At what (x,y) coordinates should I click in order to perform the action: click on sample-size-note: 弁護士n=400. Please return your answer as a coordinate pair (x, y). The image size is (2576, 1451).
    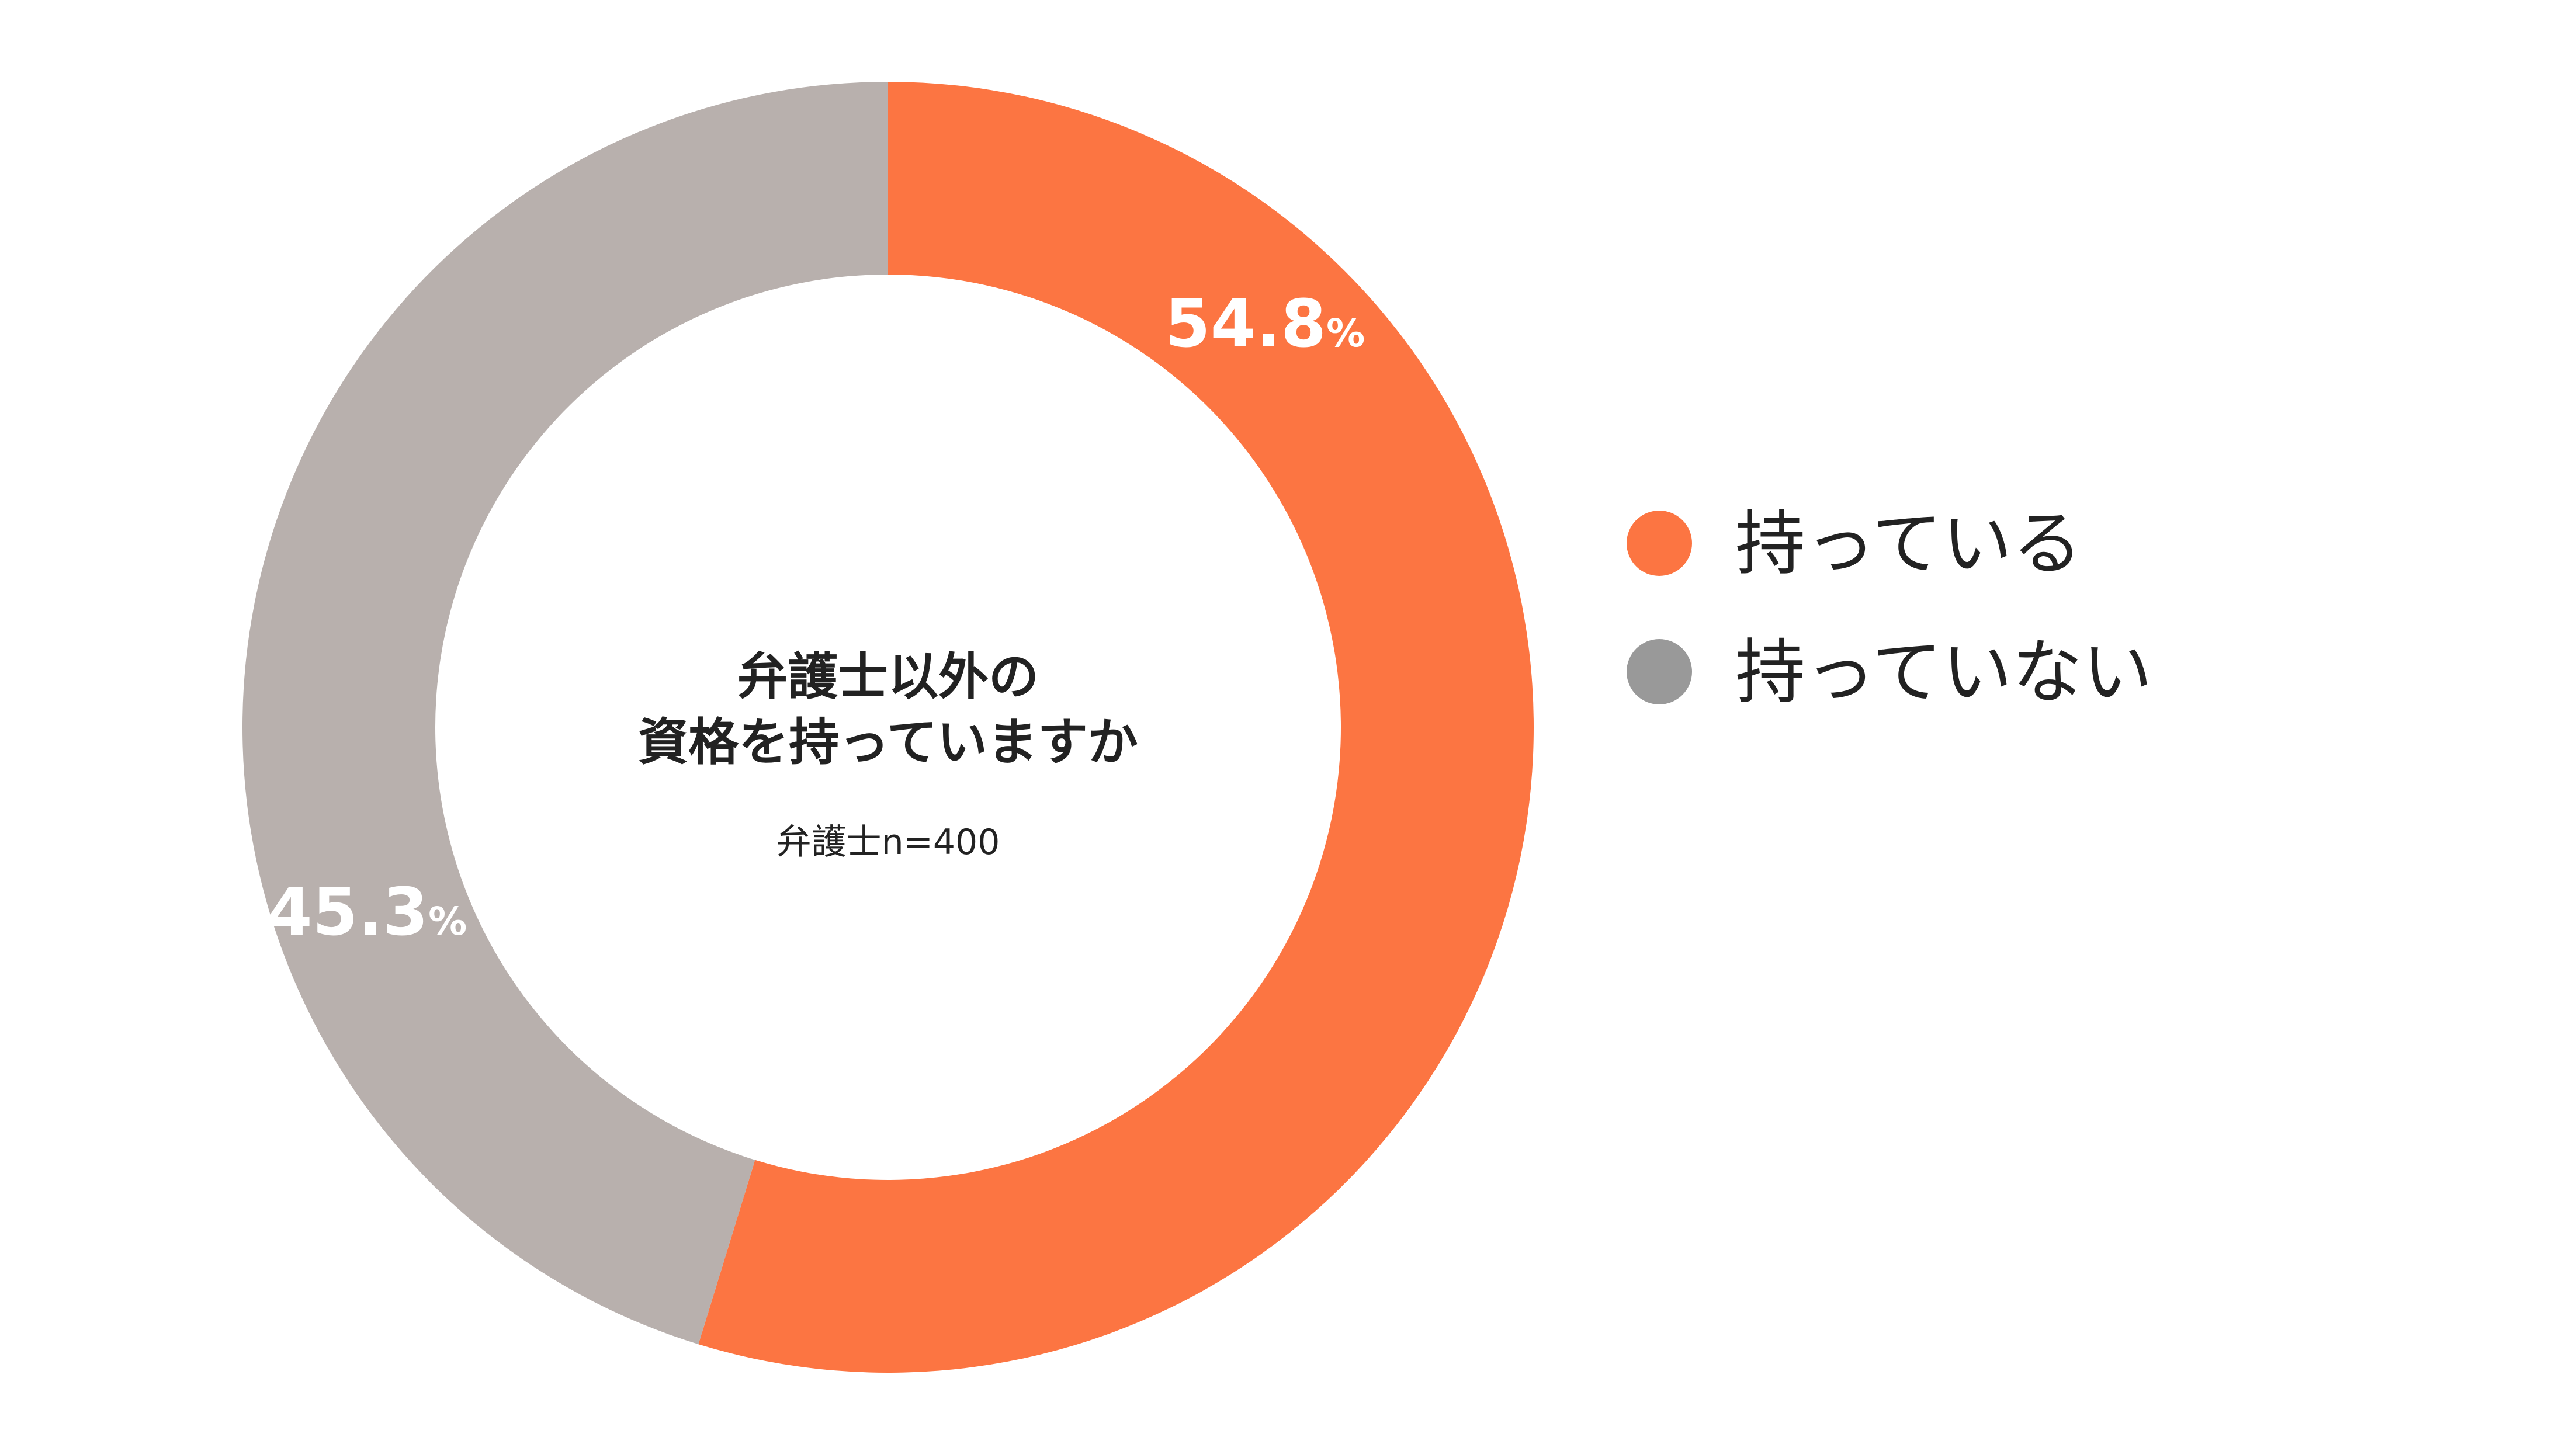
    Looking at the image, I should click on (888, 843).